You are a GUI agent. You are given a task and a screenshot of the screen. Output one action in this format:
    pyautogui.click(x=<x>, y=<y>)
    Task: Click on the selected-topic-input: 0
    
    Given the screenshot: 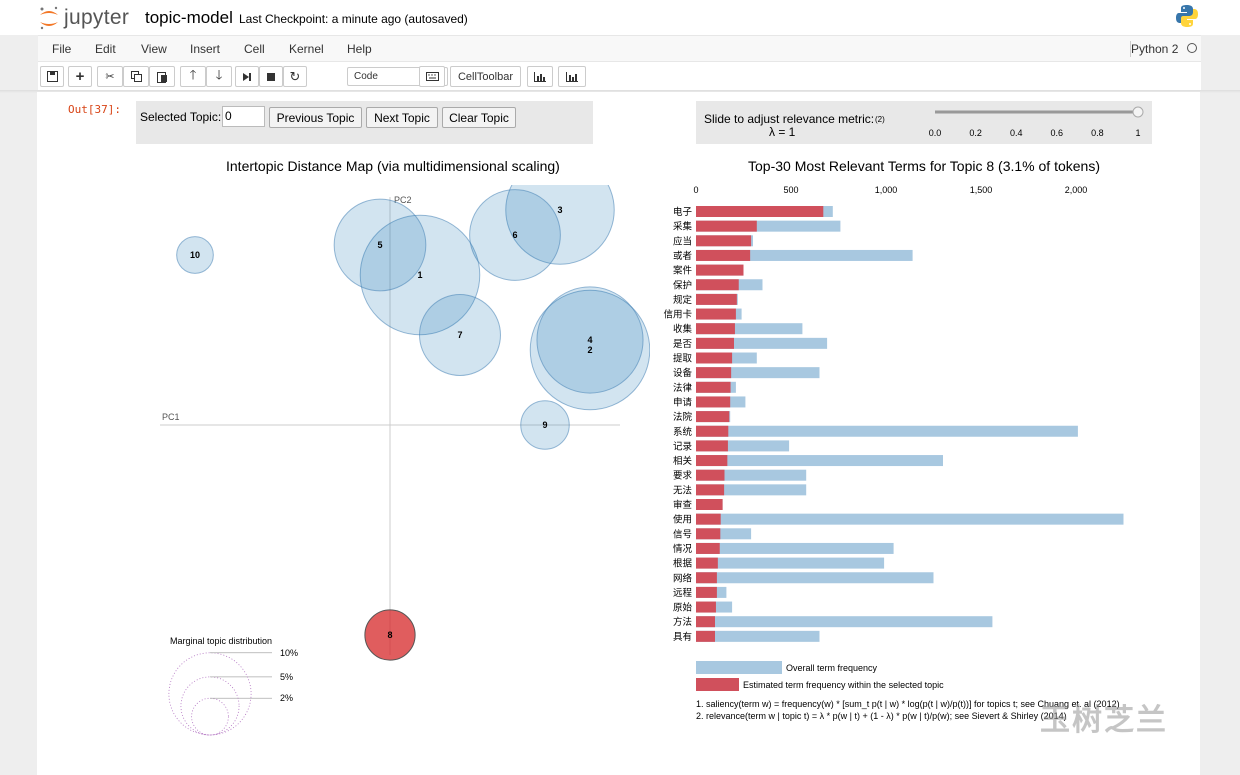 What is the action you would take?
    pyautogui.click(x=243, y=116)
    